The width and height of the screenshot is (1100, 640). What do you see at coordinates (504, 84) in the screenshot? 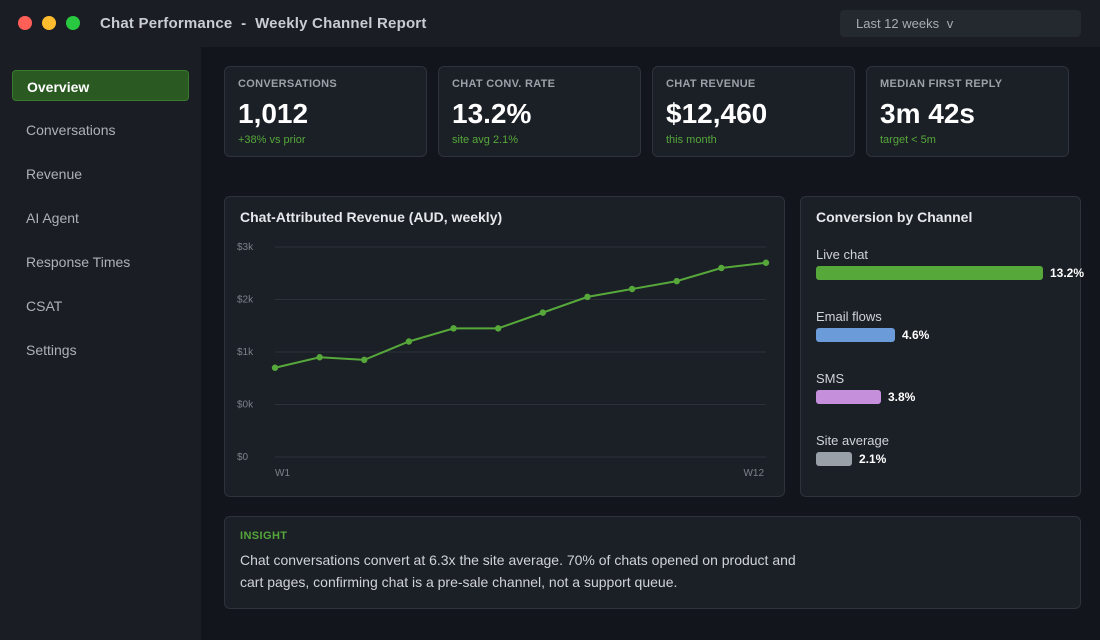
I see `kpi-label: CHAT CONV. RATE` at bounding box center [504, 84].